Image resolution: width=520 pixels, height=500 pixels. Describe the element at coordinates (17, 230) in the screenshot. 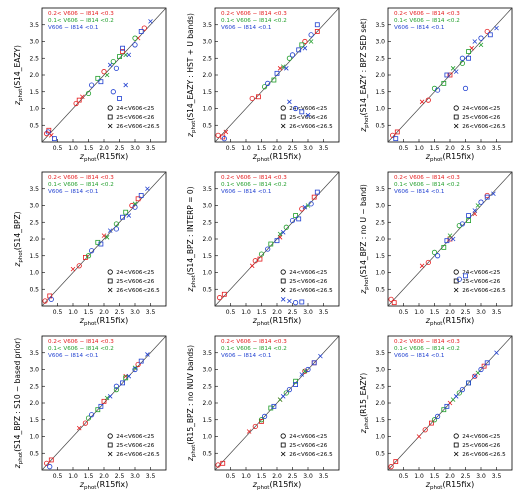

I see `y-axis-label-rest: (S14_BPZ)` at that location.